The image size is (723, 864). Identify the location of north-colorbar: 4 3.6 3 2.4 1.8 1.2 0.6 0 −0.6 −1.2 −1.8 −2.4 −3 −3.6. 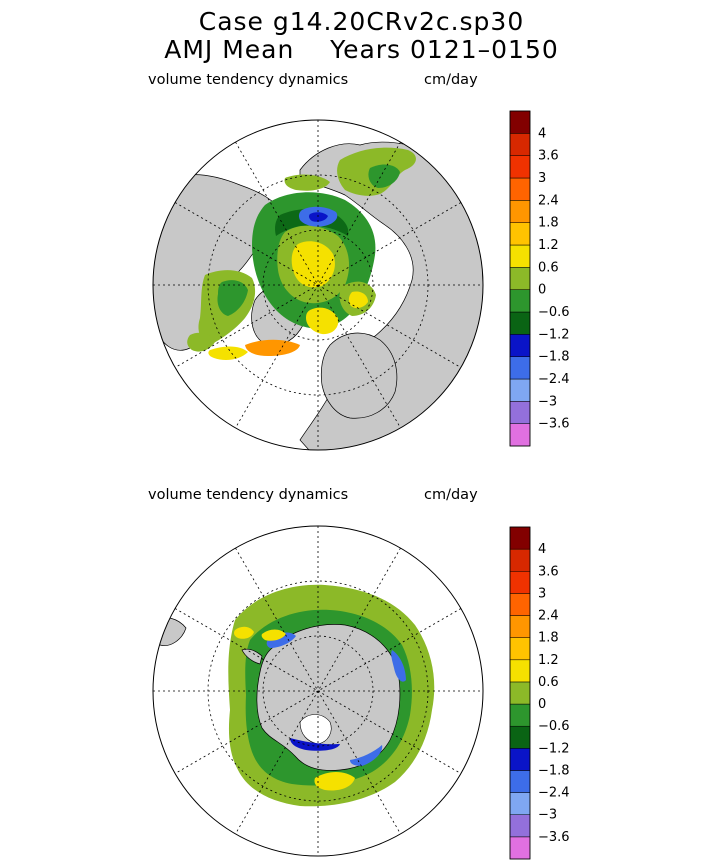
(539, 278).